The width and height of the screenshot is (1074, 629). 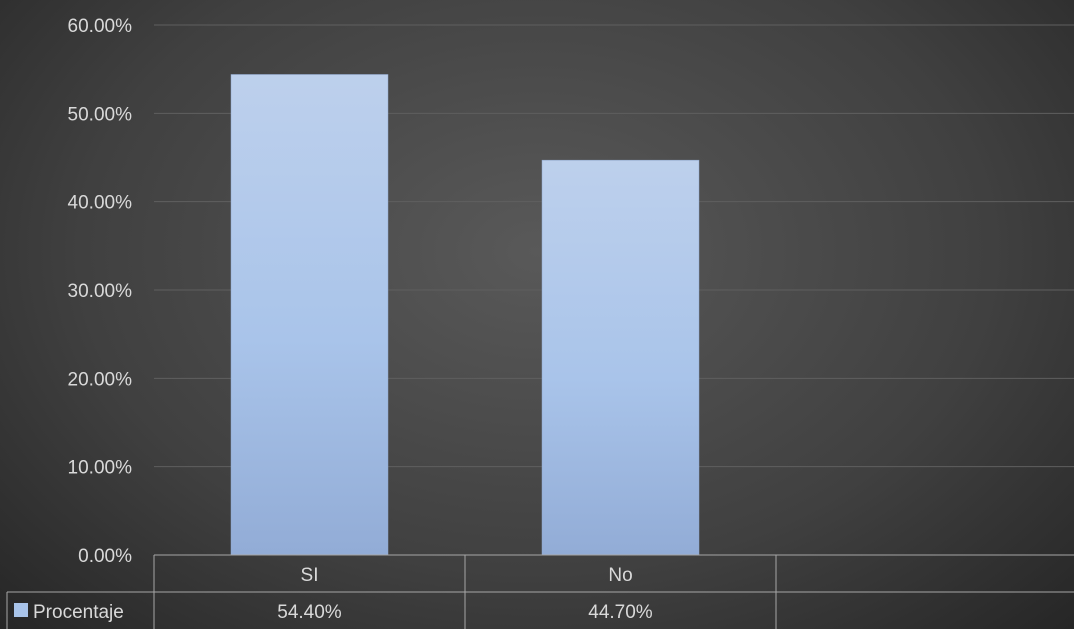 I want to click on y-tick-label: 40.00%, so click(x=100, y=203).